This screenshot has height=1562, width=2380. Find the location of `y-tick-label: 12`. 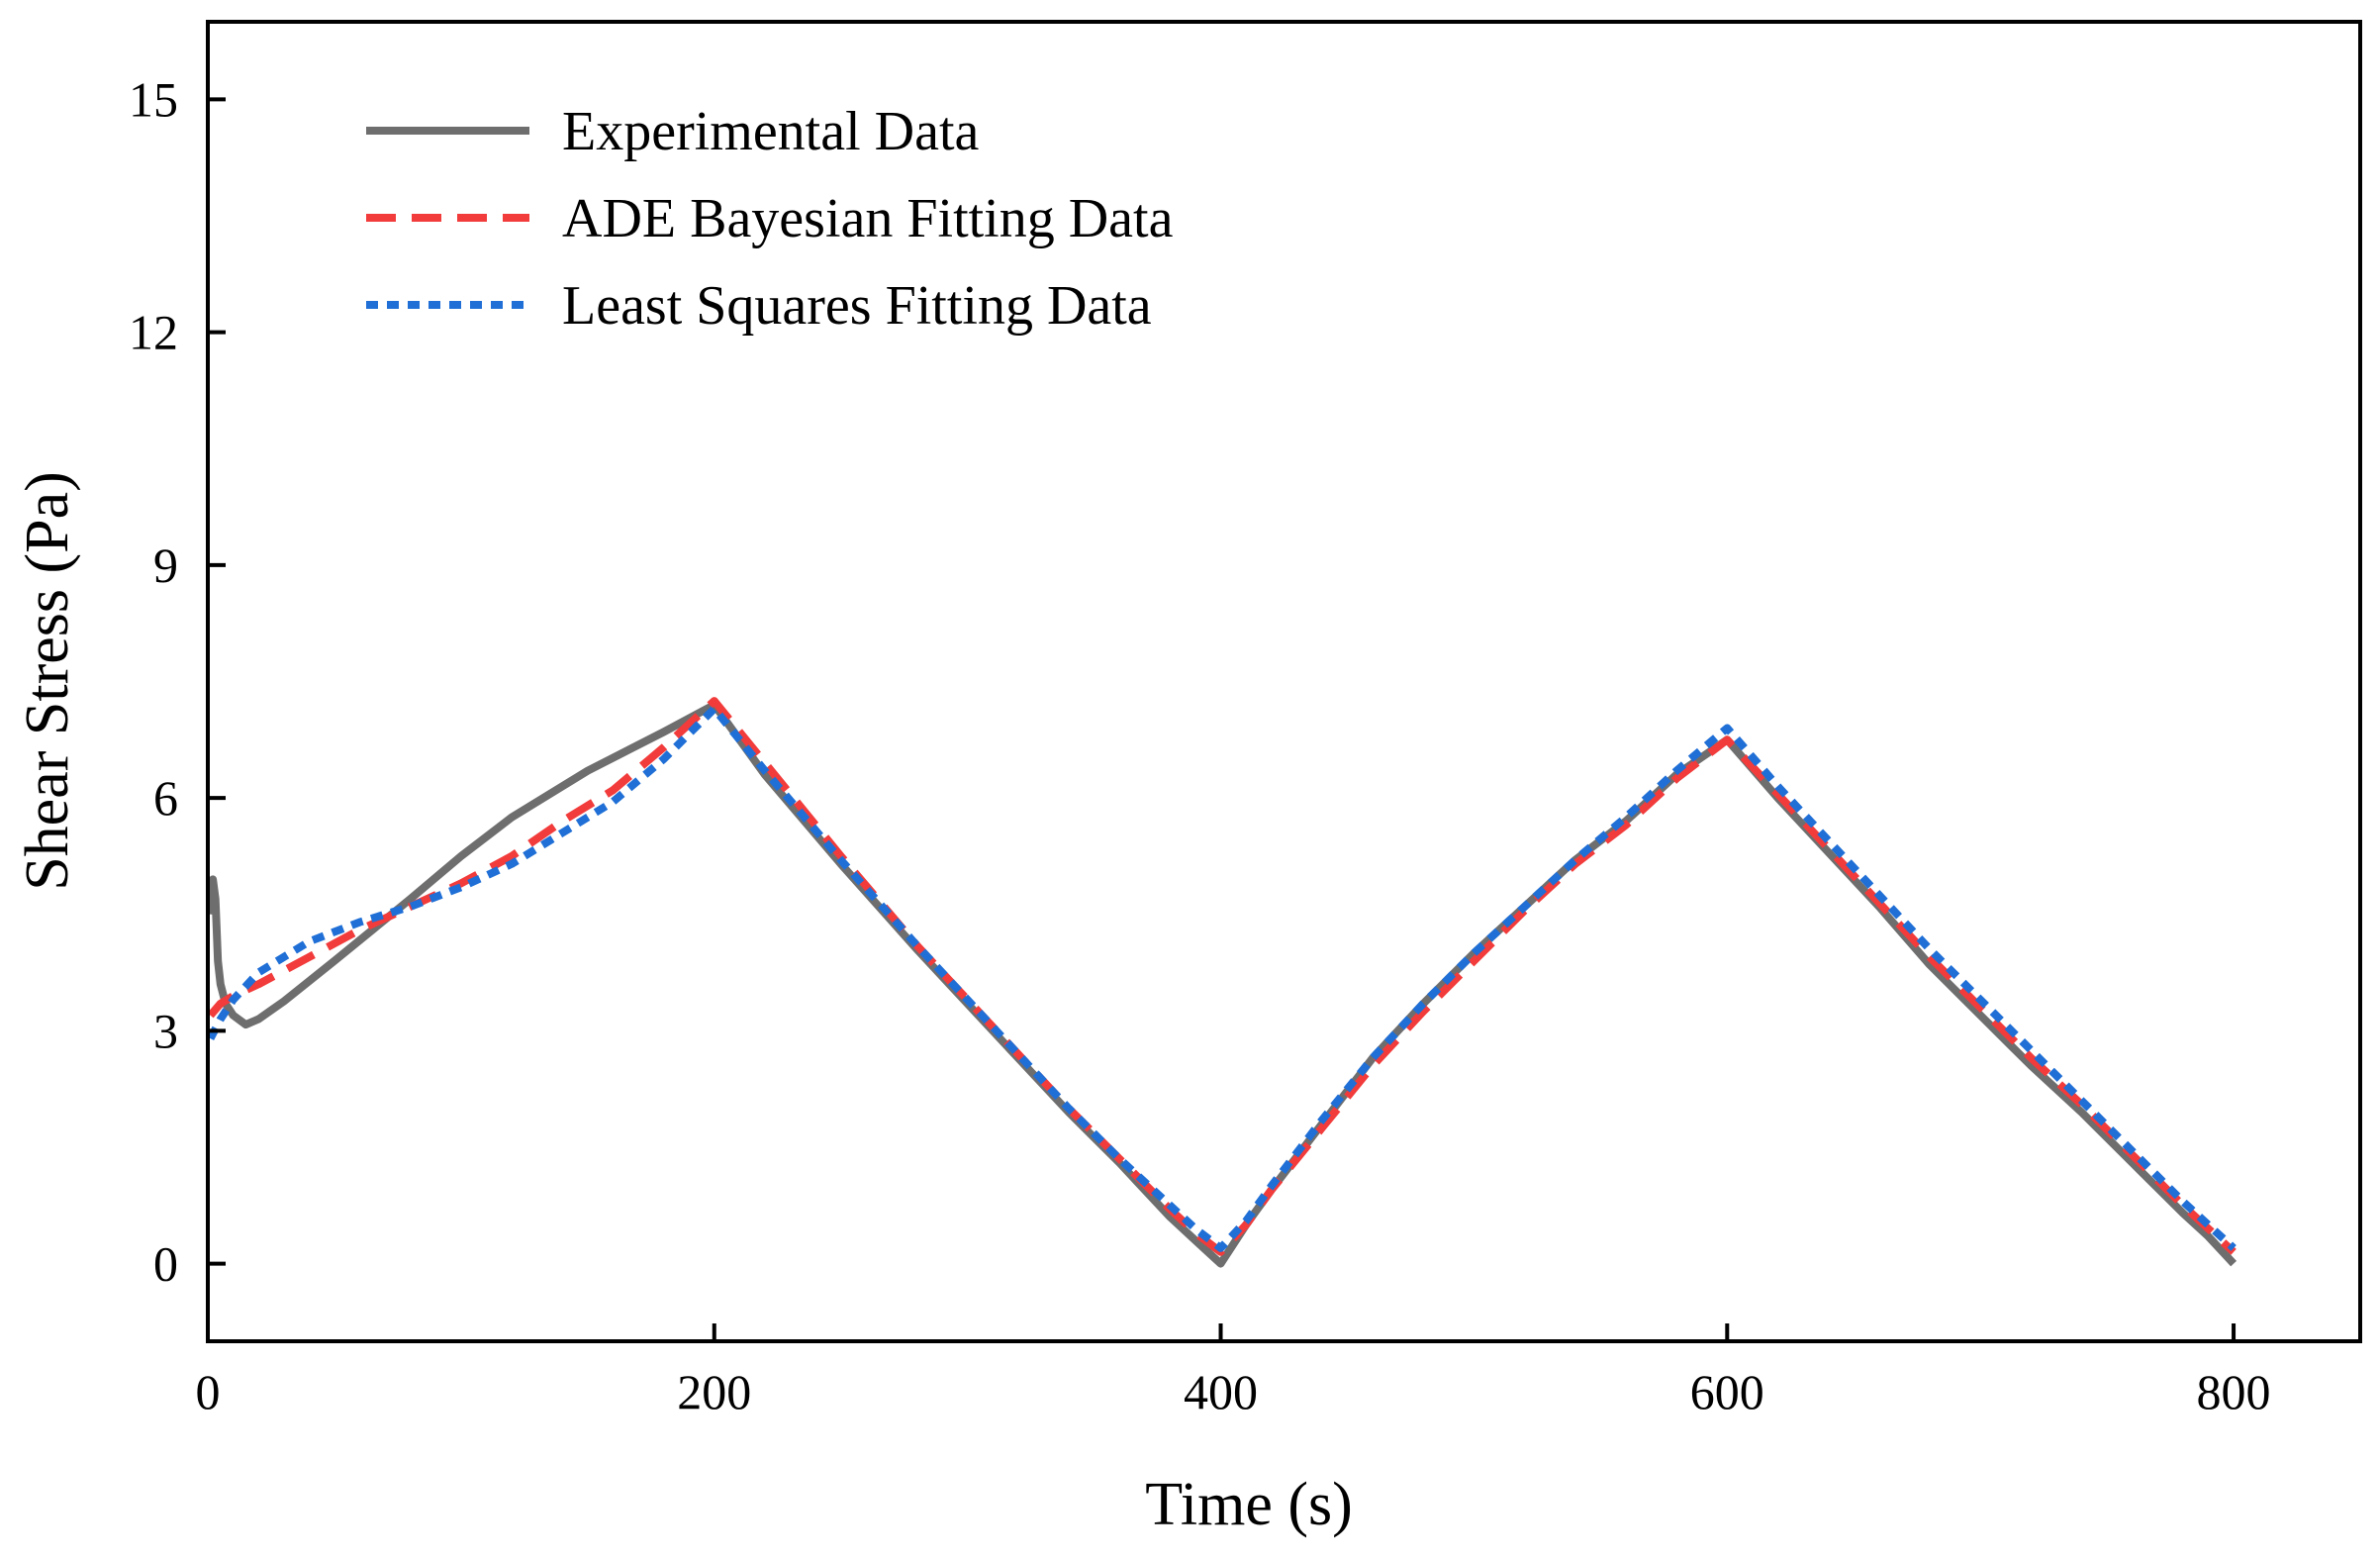

y-tick-label: 12 is located at coordinates (153, 332).